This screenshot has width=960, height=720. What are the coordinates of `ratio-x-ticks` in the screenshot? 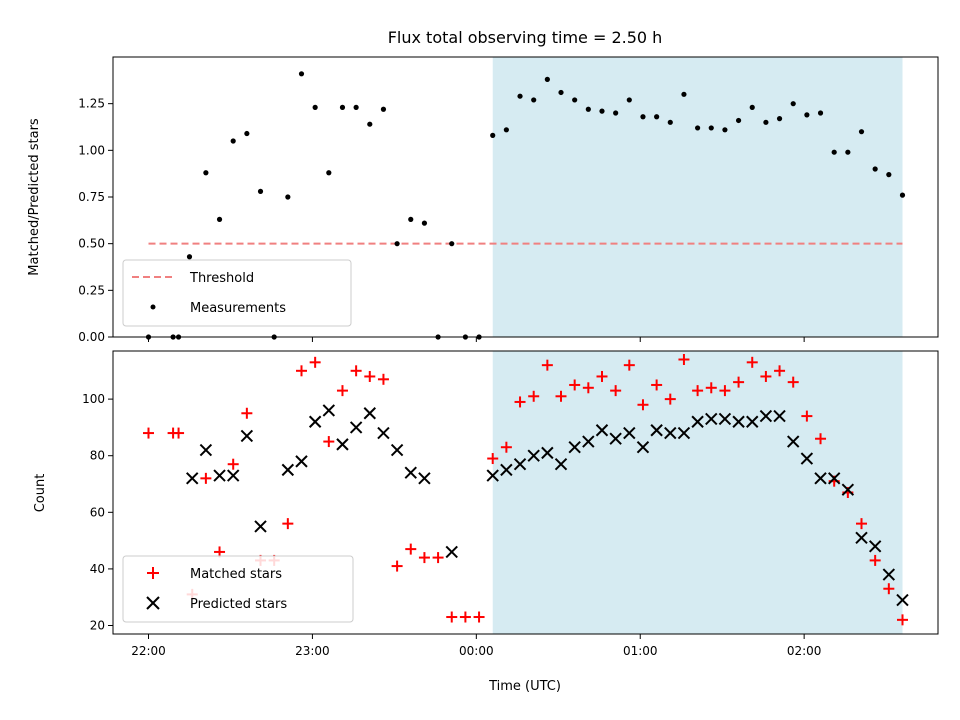 It's located at (476, 339).